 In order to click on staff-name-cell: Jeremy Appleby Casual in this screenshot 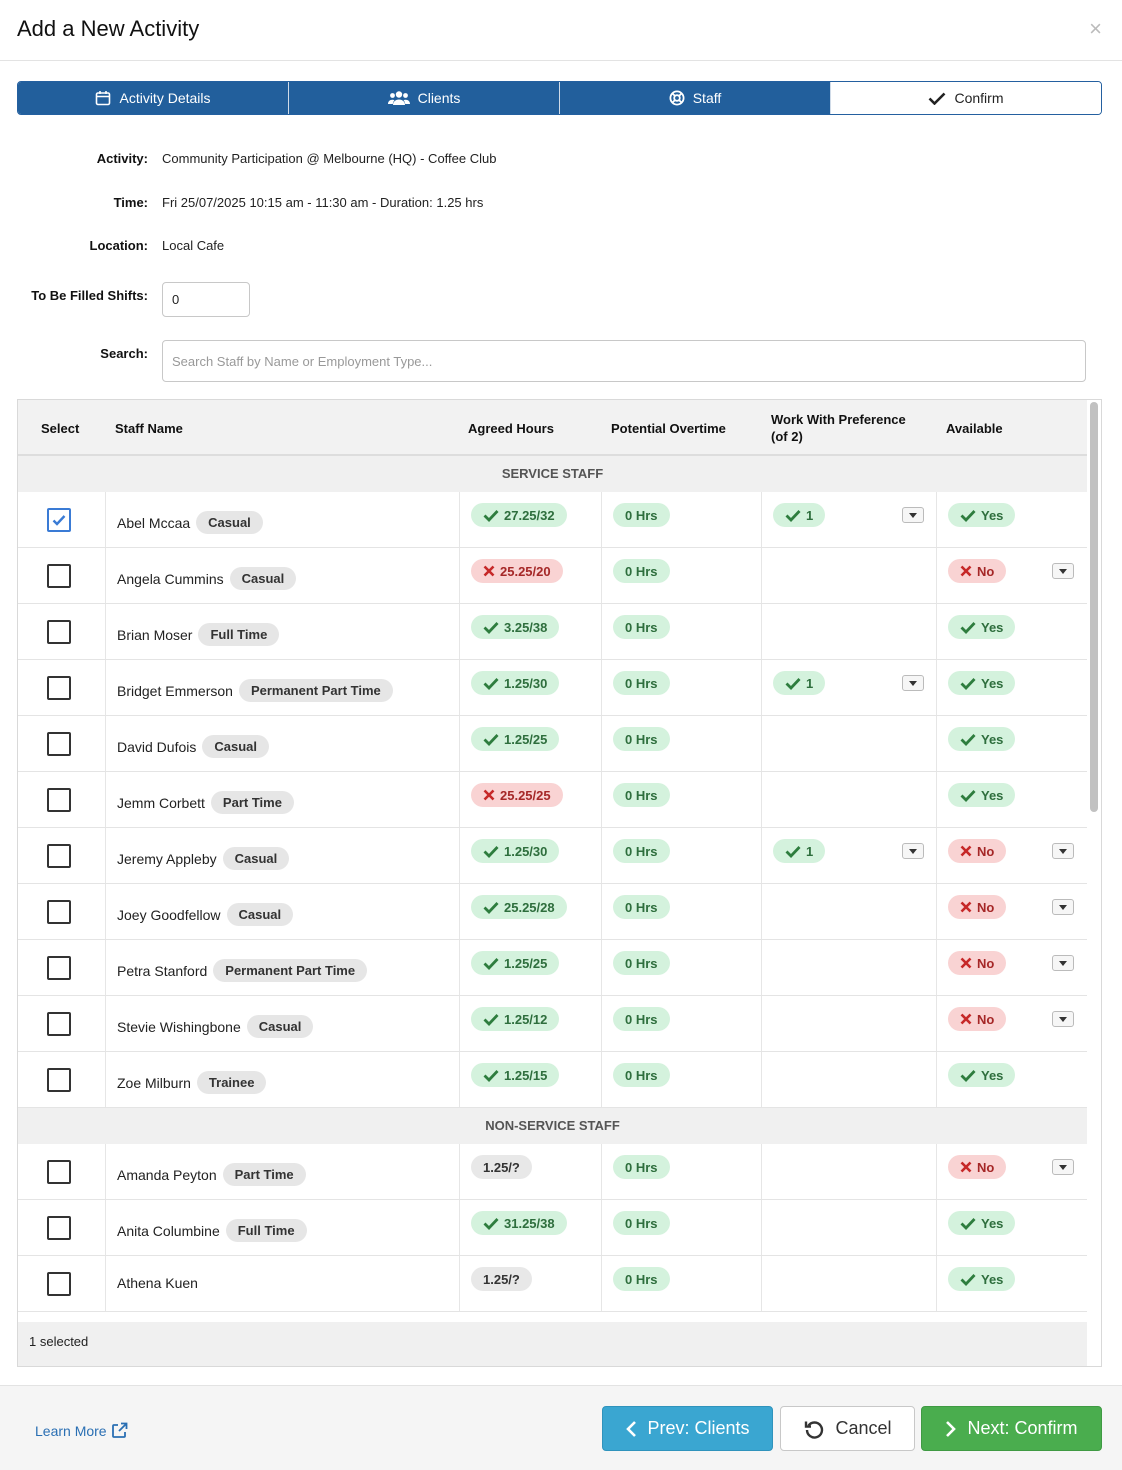, I will do `click(203, 858)`.